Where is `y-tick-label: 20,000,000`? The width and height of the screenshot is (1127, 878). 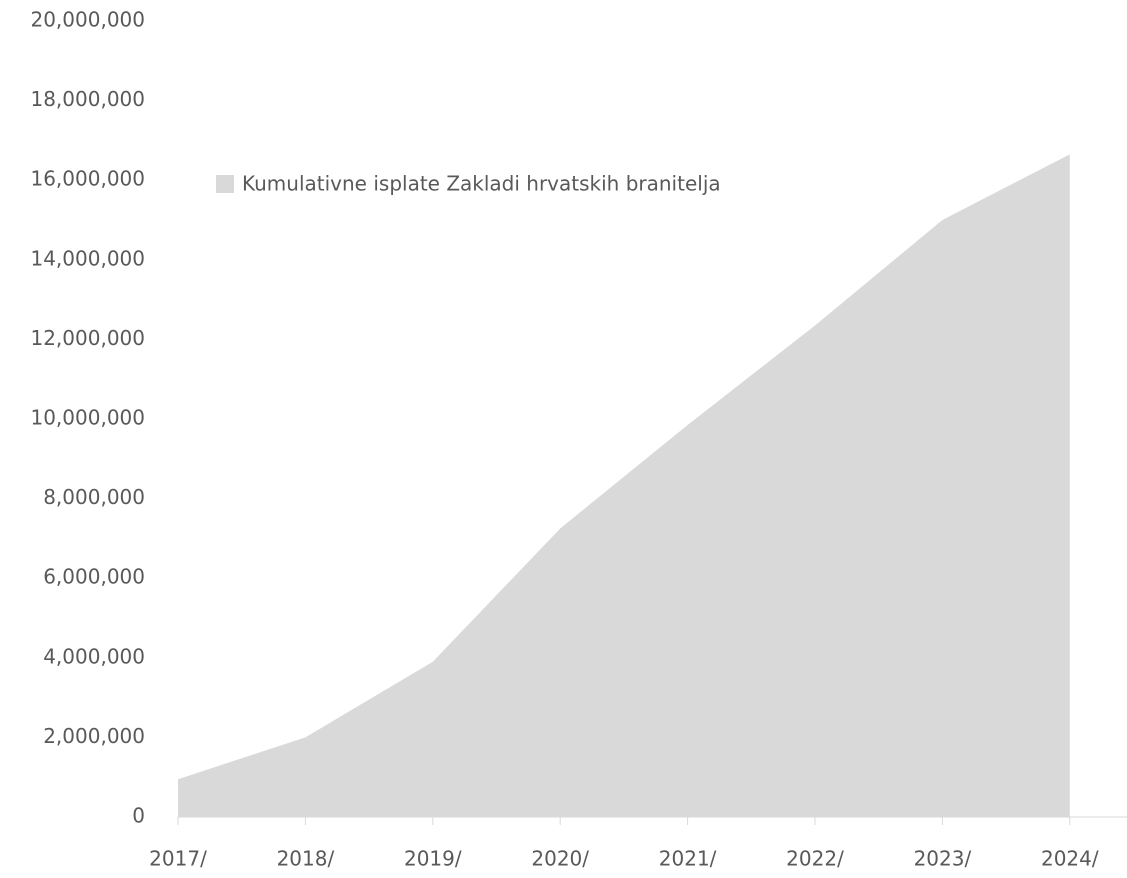
y-tick-label: 20,000,000 is located at coordinates (87, 20).